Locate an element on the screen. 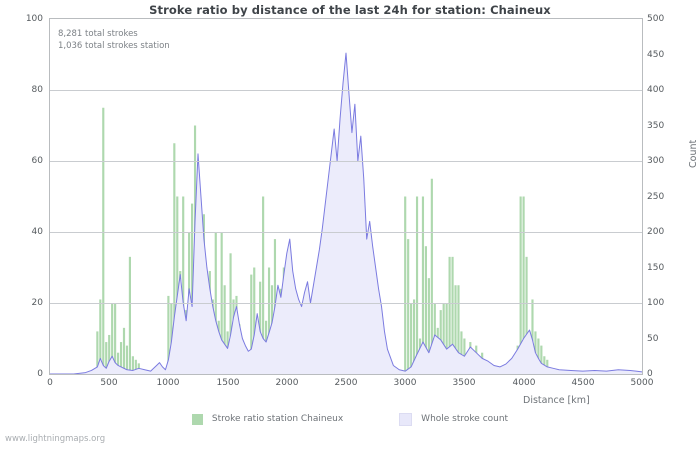  annotation-total-strokes-station: 1,036 total strokes station is located at coordinates (114, 46).